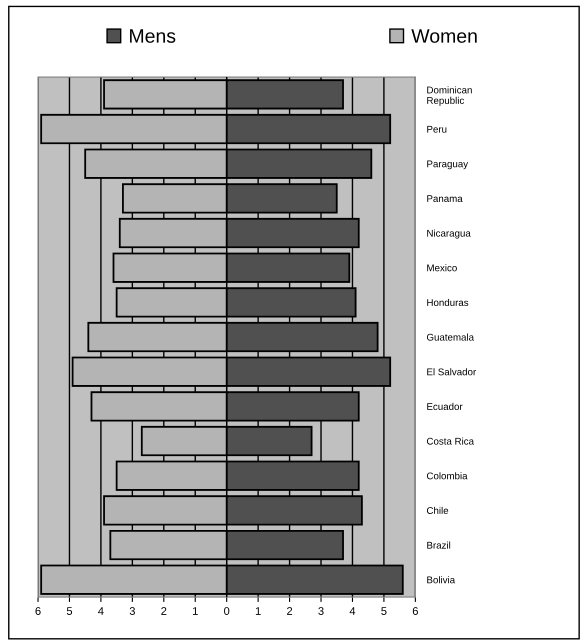 This screenshot has width=585, height=642. What do you see at coordinates (450, 337) in the screenshot?
I see `y-tick-label: Guatemala` at bounding box center [450, 337].